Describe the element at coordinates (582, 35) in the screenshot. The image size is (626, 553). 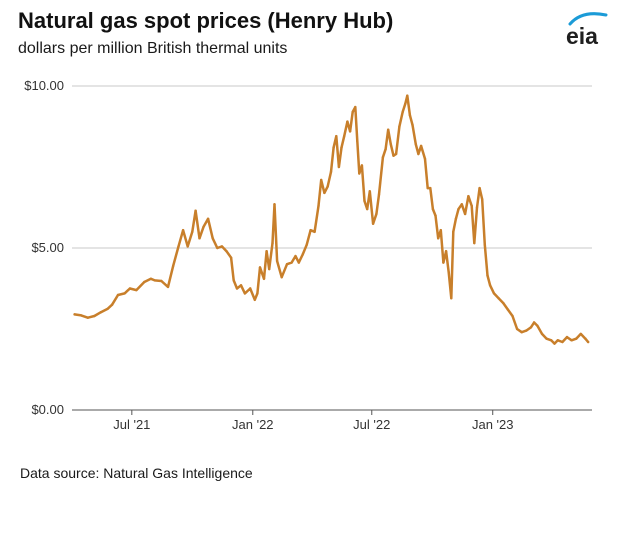
I see `logo-text: eia` at that location.